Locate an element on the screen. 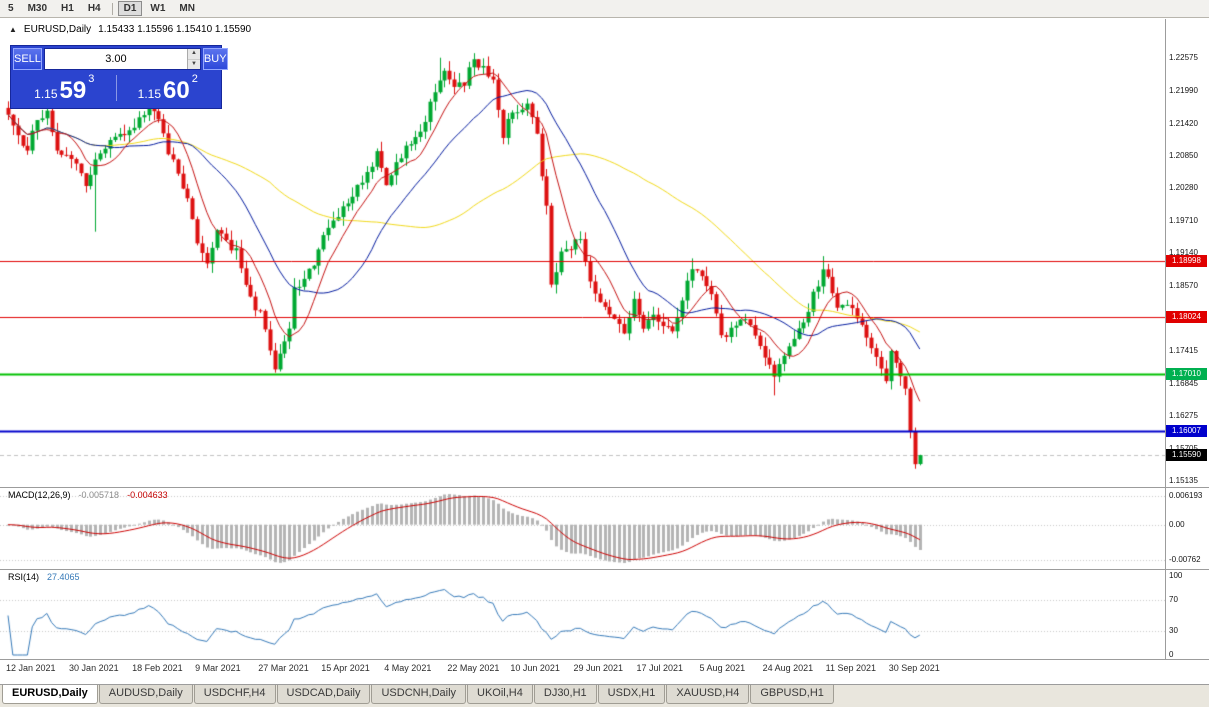 The width and height of the screenshot is (1209, 707). date-axis-label: 30 Sep 2021 is located at coordinates (914, 668).